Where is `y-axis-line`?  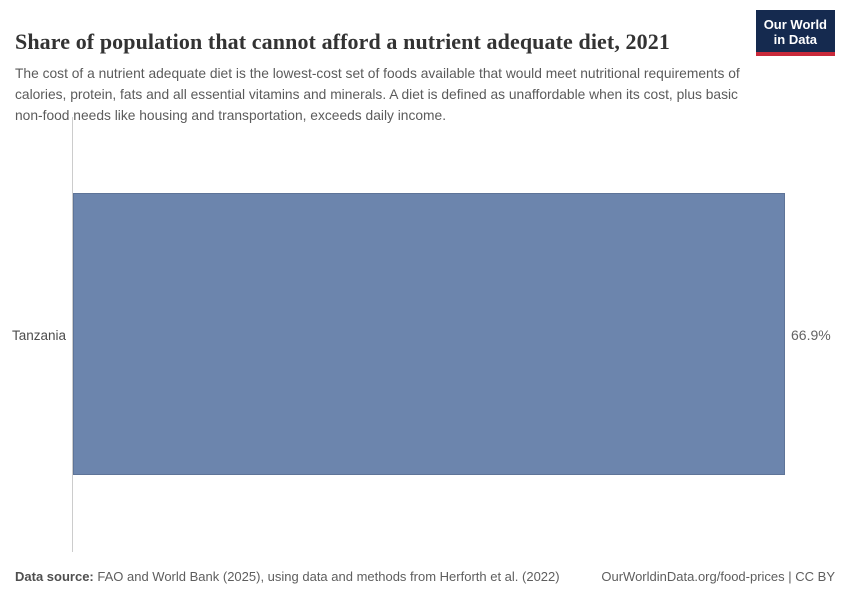 y-axis-line is located at coordinates (72, 334).